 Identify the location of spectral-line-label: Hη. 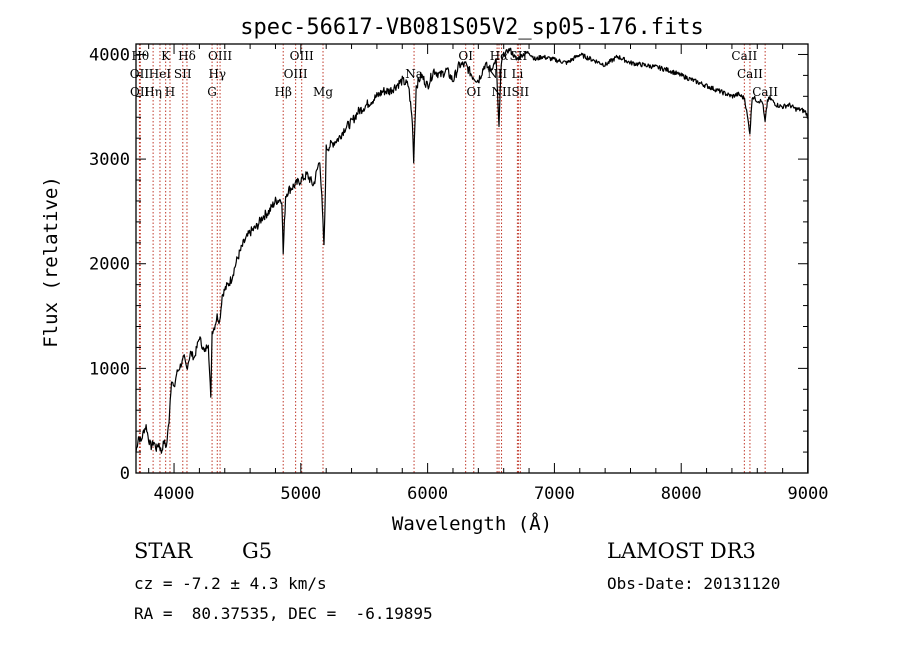
(153, 92).